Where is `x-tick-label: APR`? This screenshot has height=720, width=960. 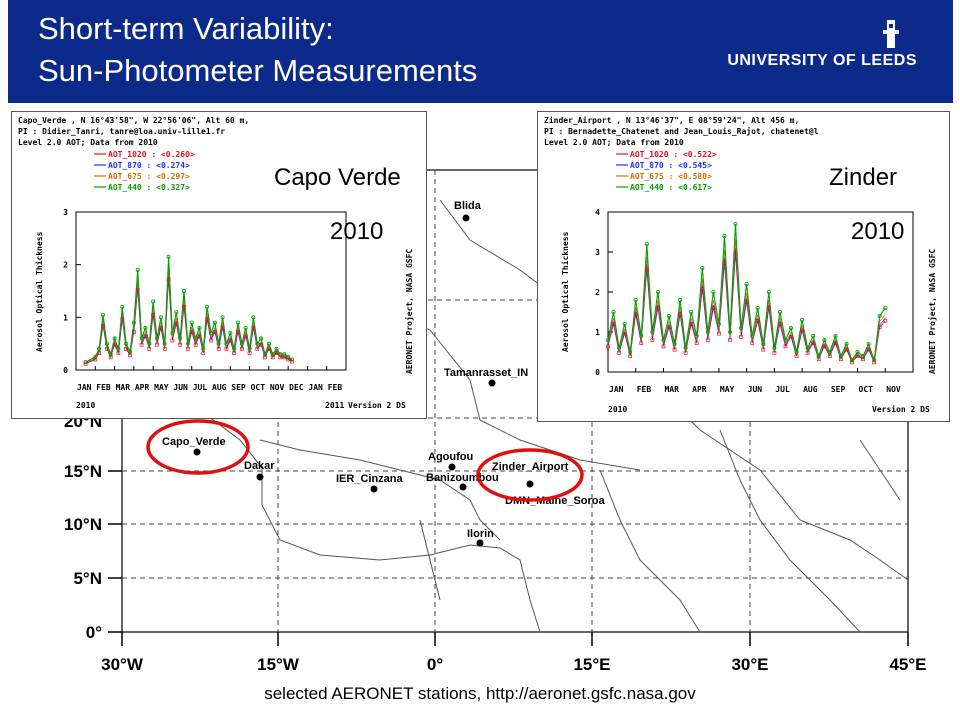 x-tick-label: APR is located at coordinates (699, 389).